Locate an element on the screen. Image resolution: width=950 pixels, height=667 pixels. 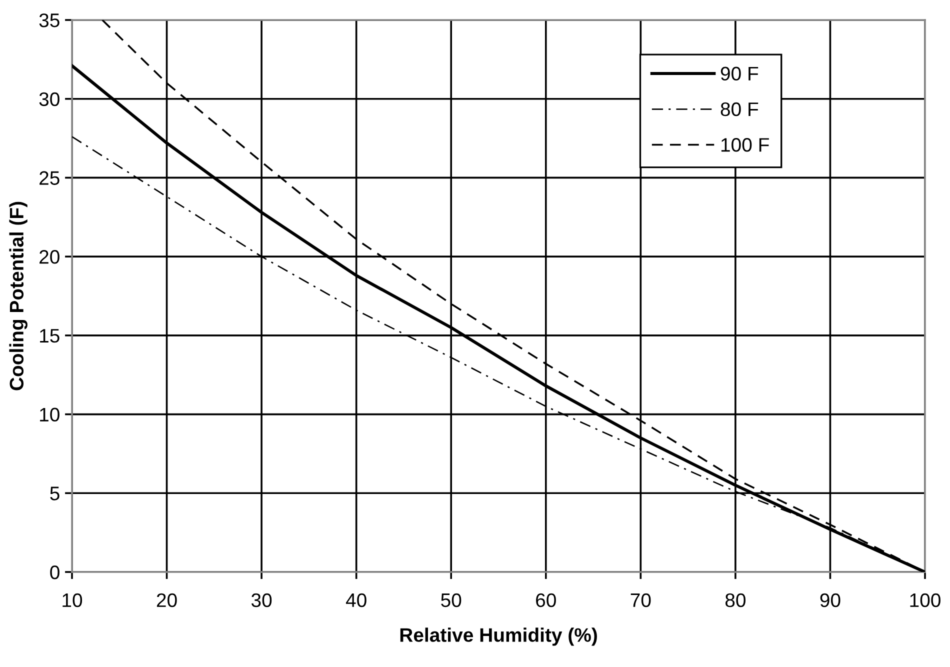
x-tick-label: 10 is located at coordinates (72, 600).